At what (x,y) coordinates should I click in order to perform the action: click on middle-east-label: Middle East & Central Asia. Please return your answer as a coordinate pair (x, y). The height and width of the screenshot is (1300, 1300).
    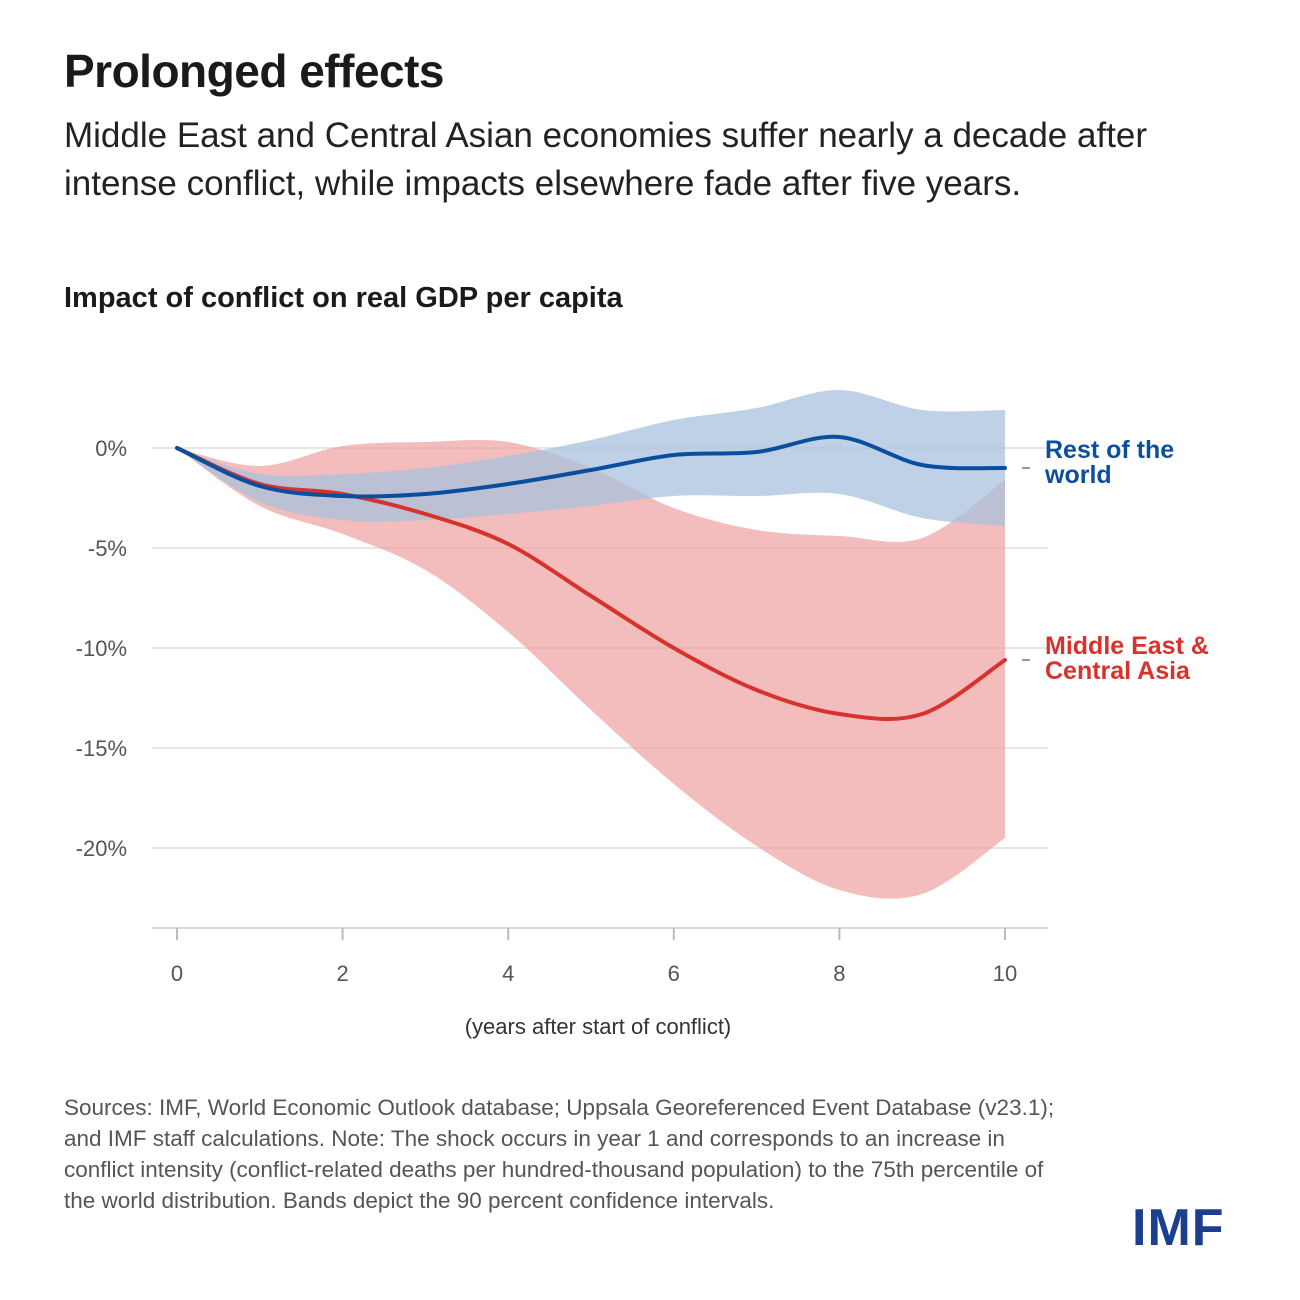
    Looking at the image, I should click on (1127, 658).